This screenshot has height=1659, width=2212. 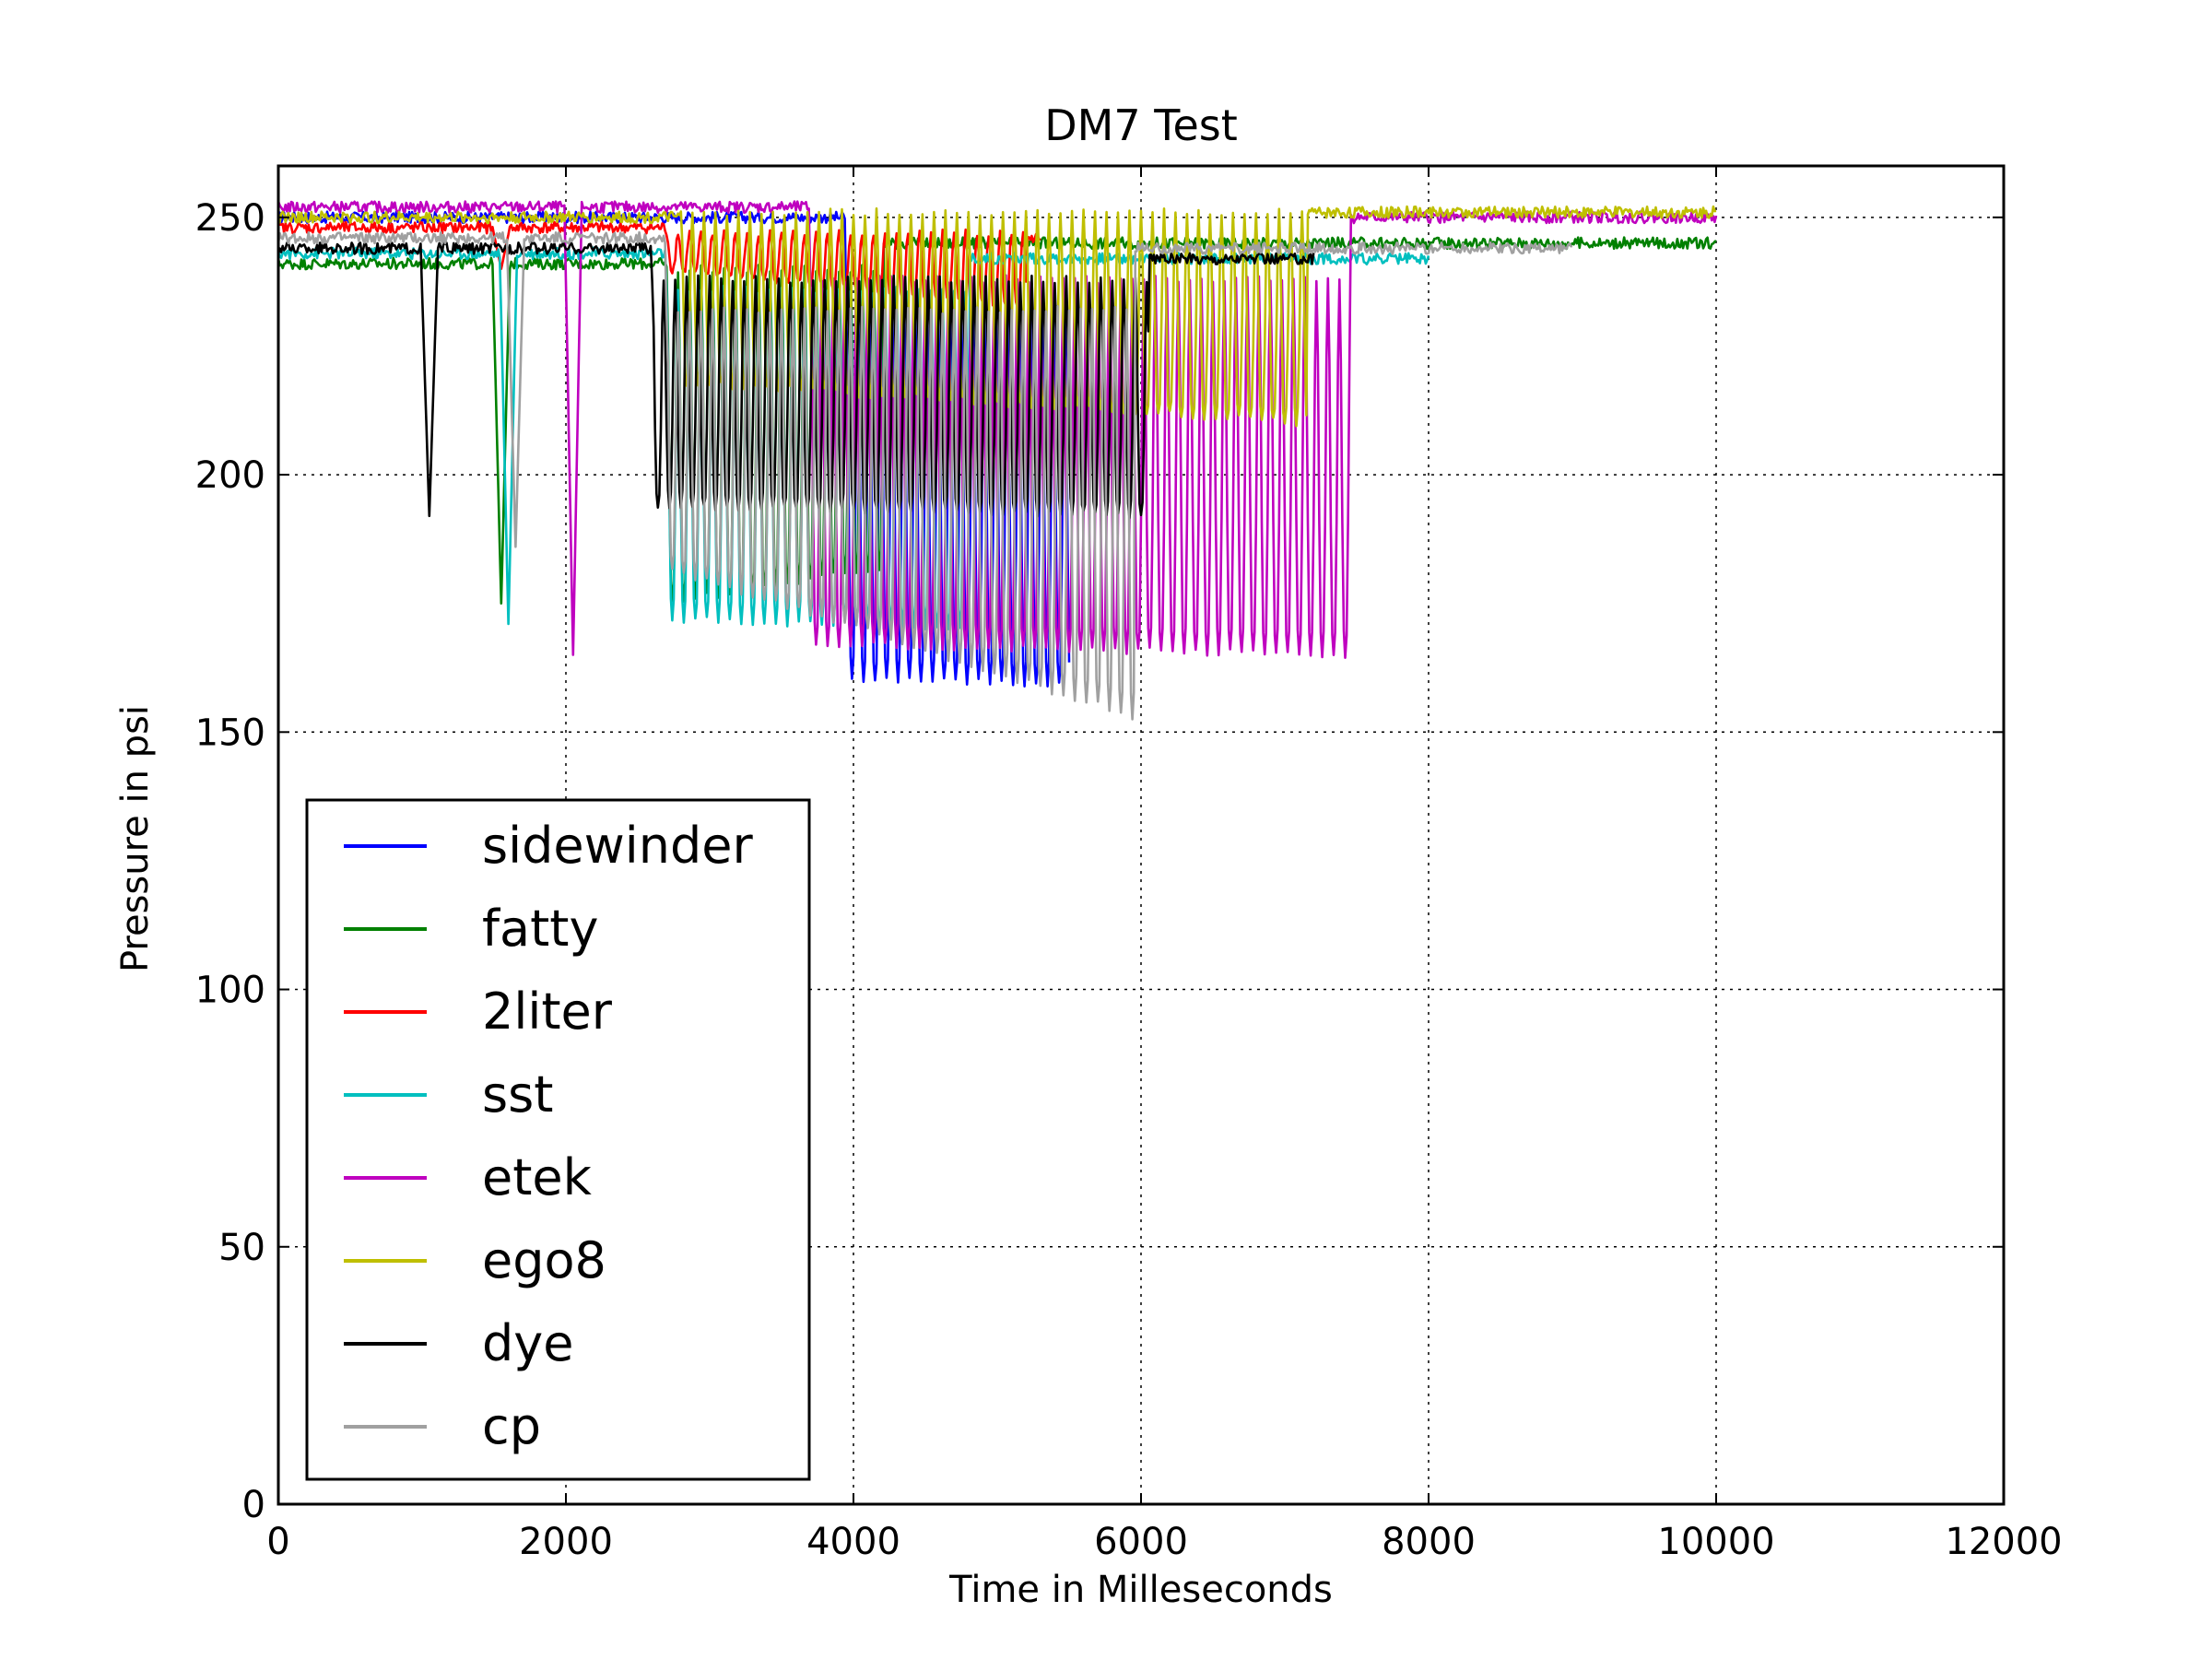 What do you see at coordinates (537, 1177) in the screenshot?
I see `legend-label-etek: etek` at bounding box center [537, 1177].